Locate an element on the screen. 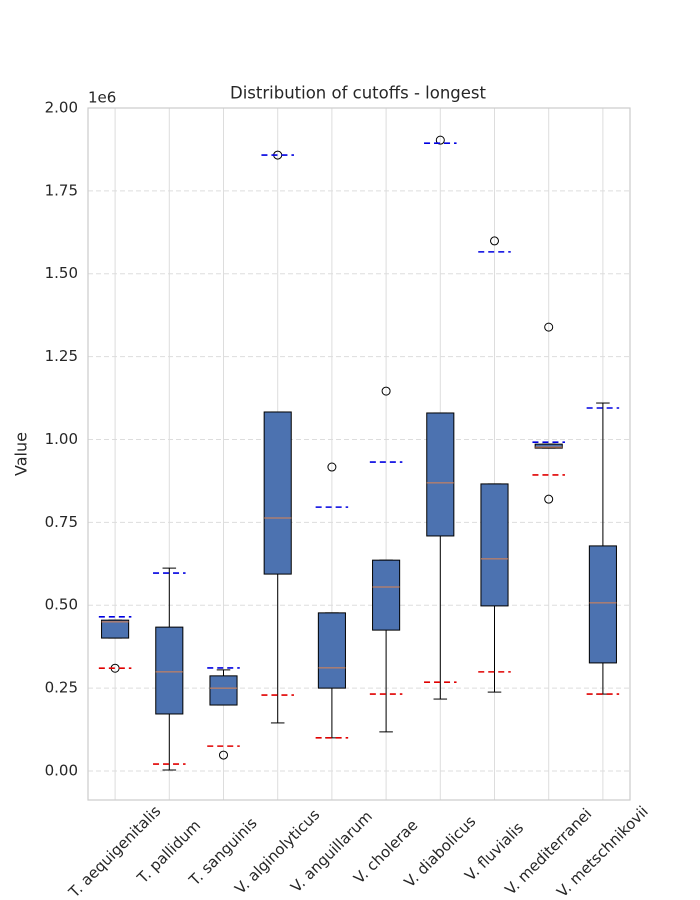 The width and height of the screenshot is (700, 900). y-tick-label: 1.75 is located at coordinates (61, 190).